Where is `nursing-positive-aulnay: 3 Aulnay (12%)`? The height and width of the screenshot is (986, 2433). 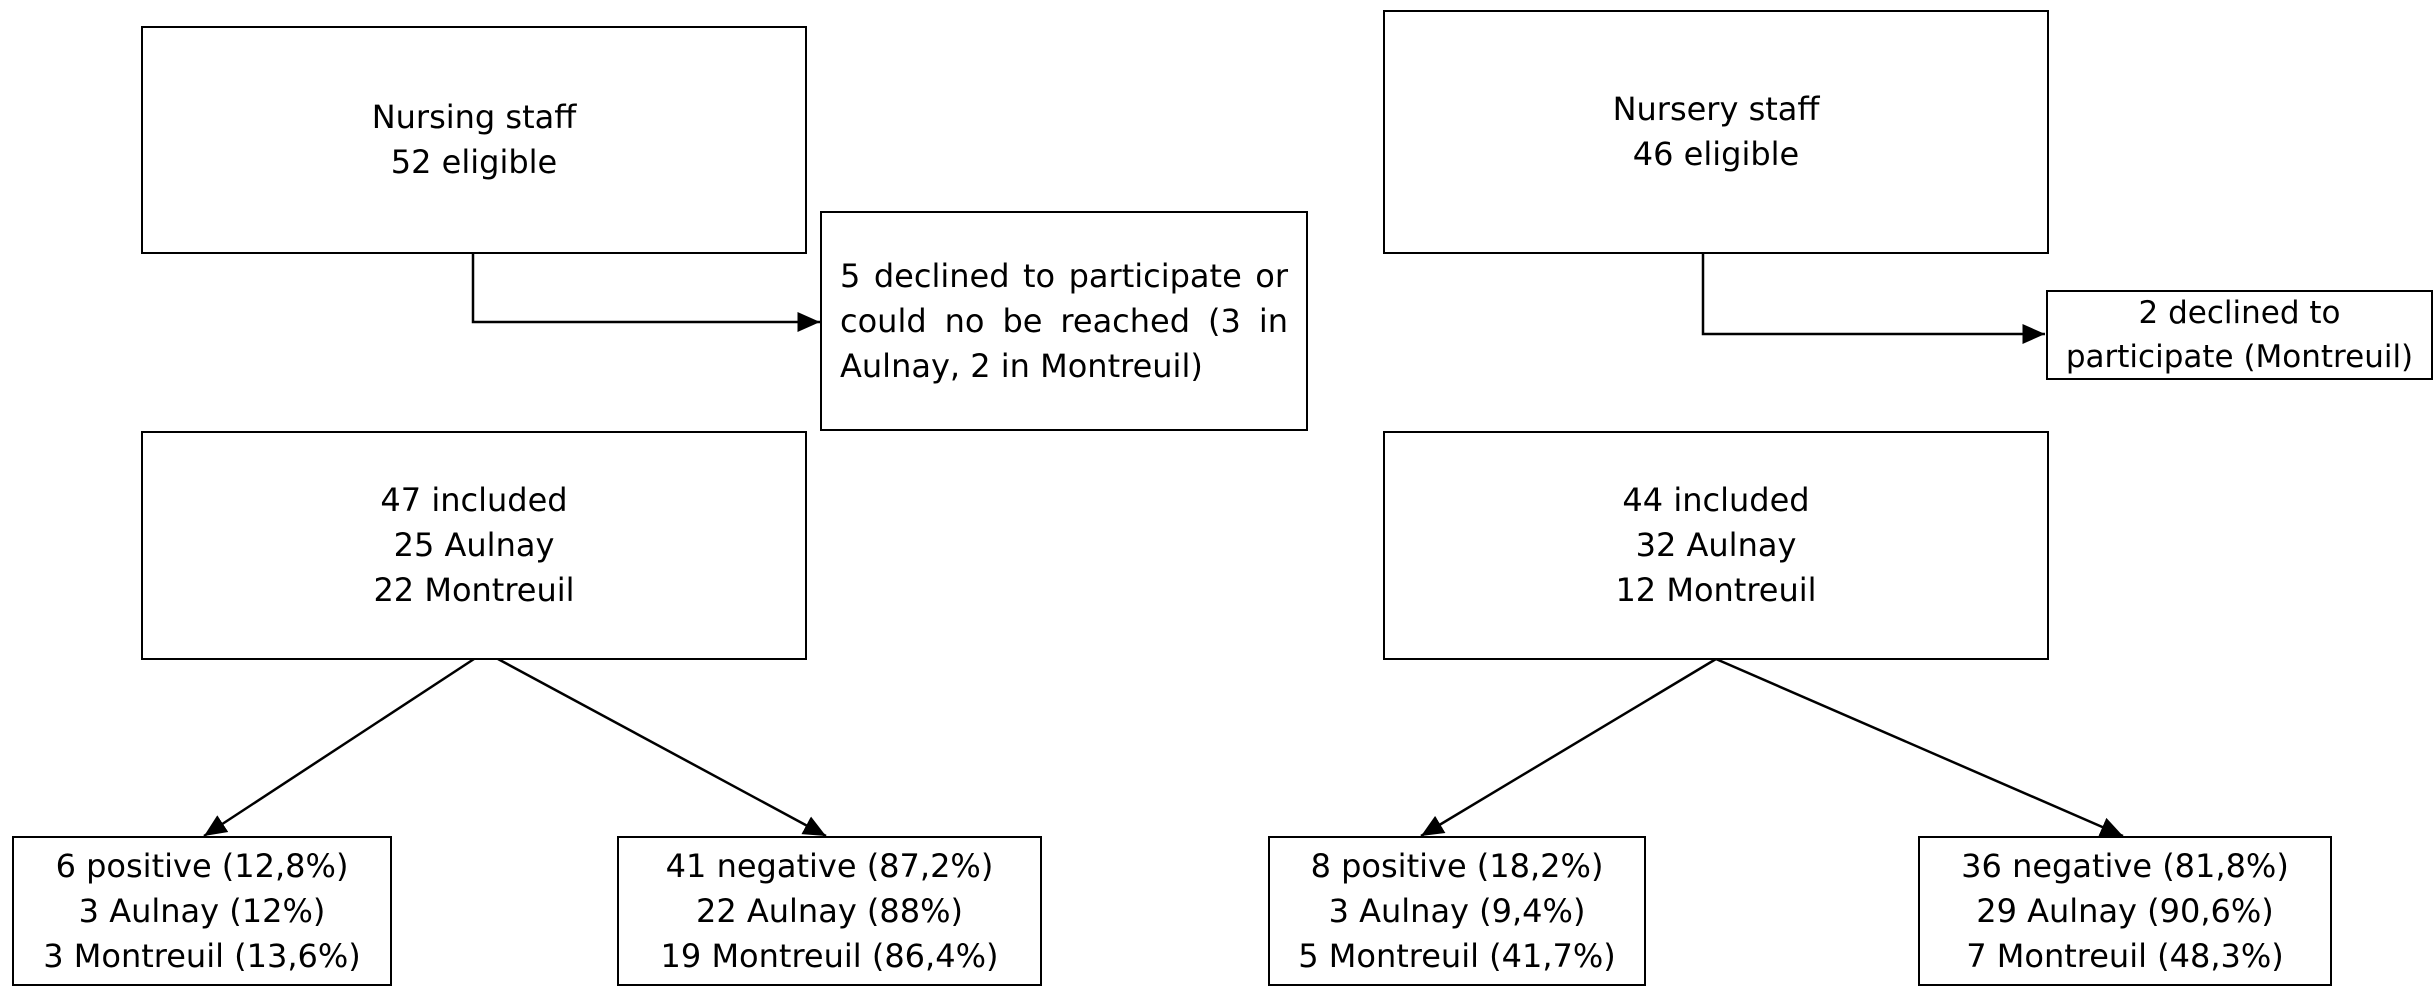
nursing-positive-aulnay: 3 Aulnay (12%) is located at coordinates (202, 910).